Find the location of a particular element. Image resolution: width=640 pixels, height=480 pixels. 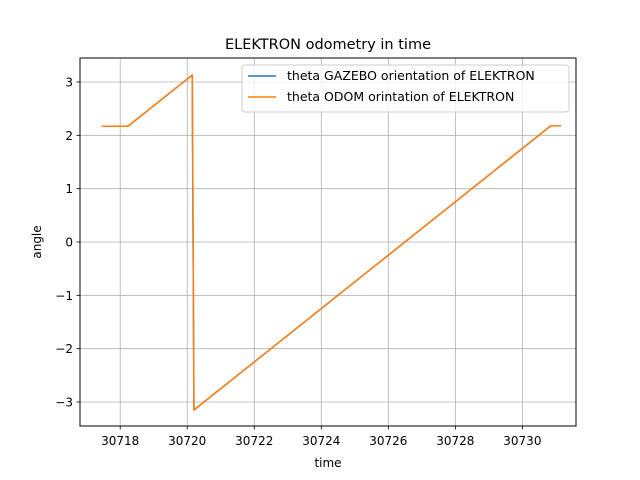

y-tick-label: 3 is located at coordinates (69, 83).